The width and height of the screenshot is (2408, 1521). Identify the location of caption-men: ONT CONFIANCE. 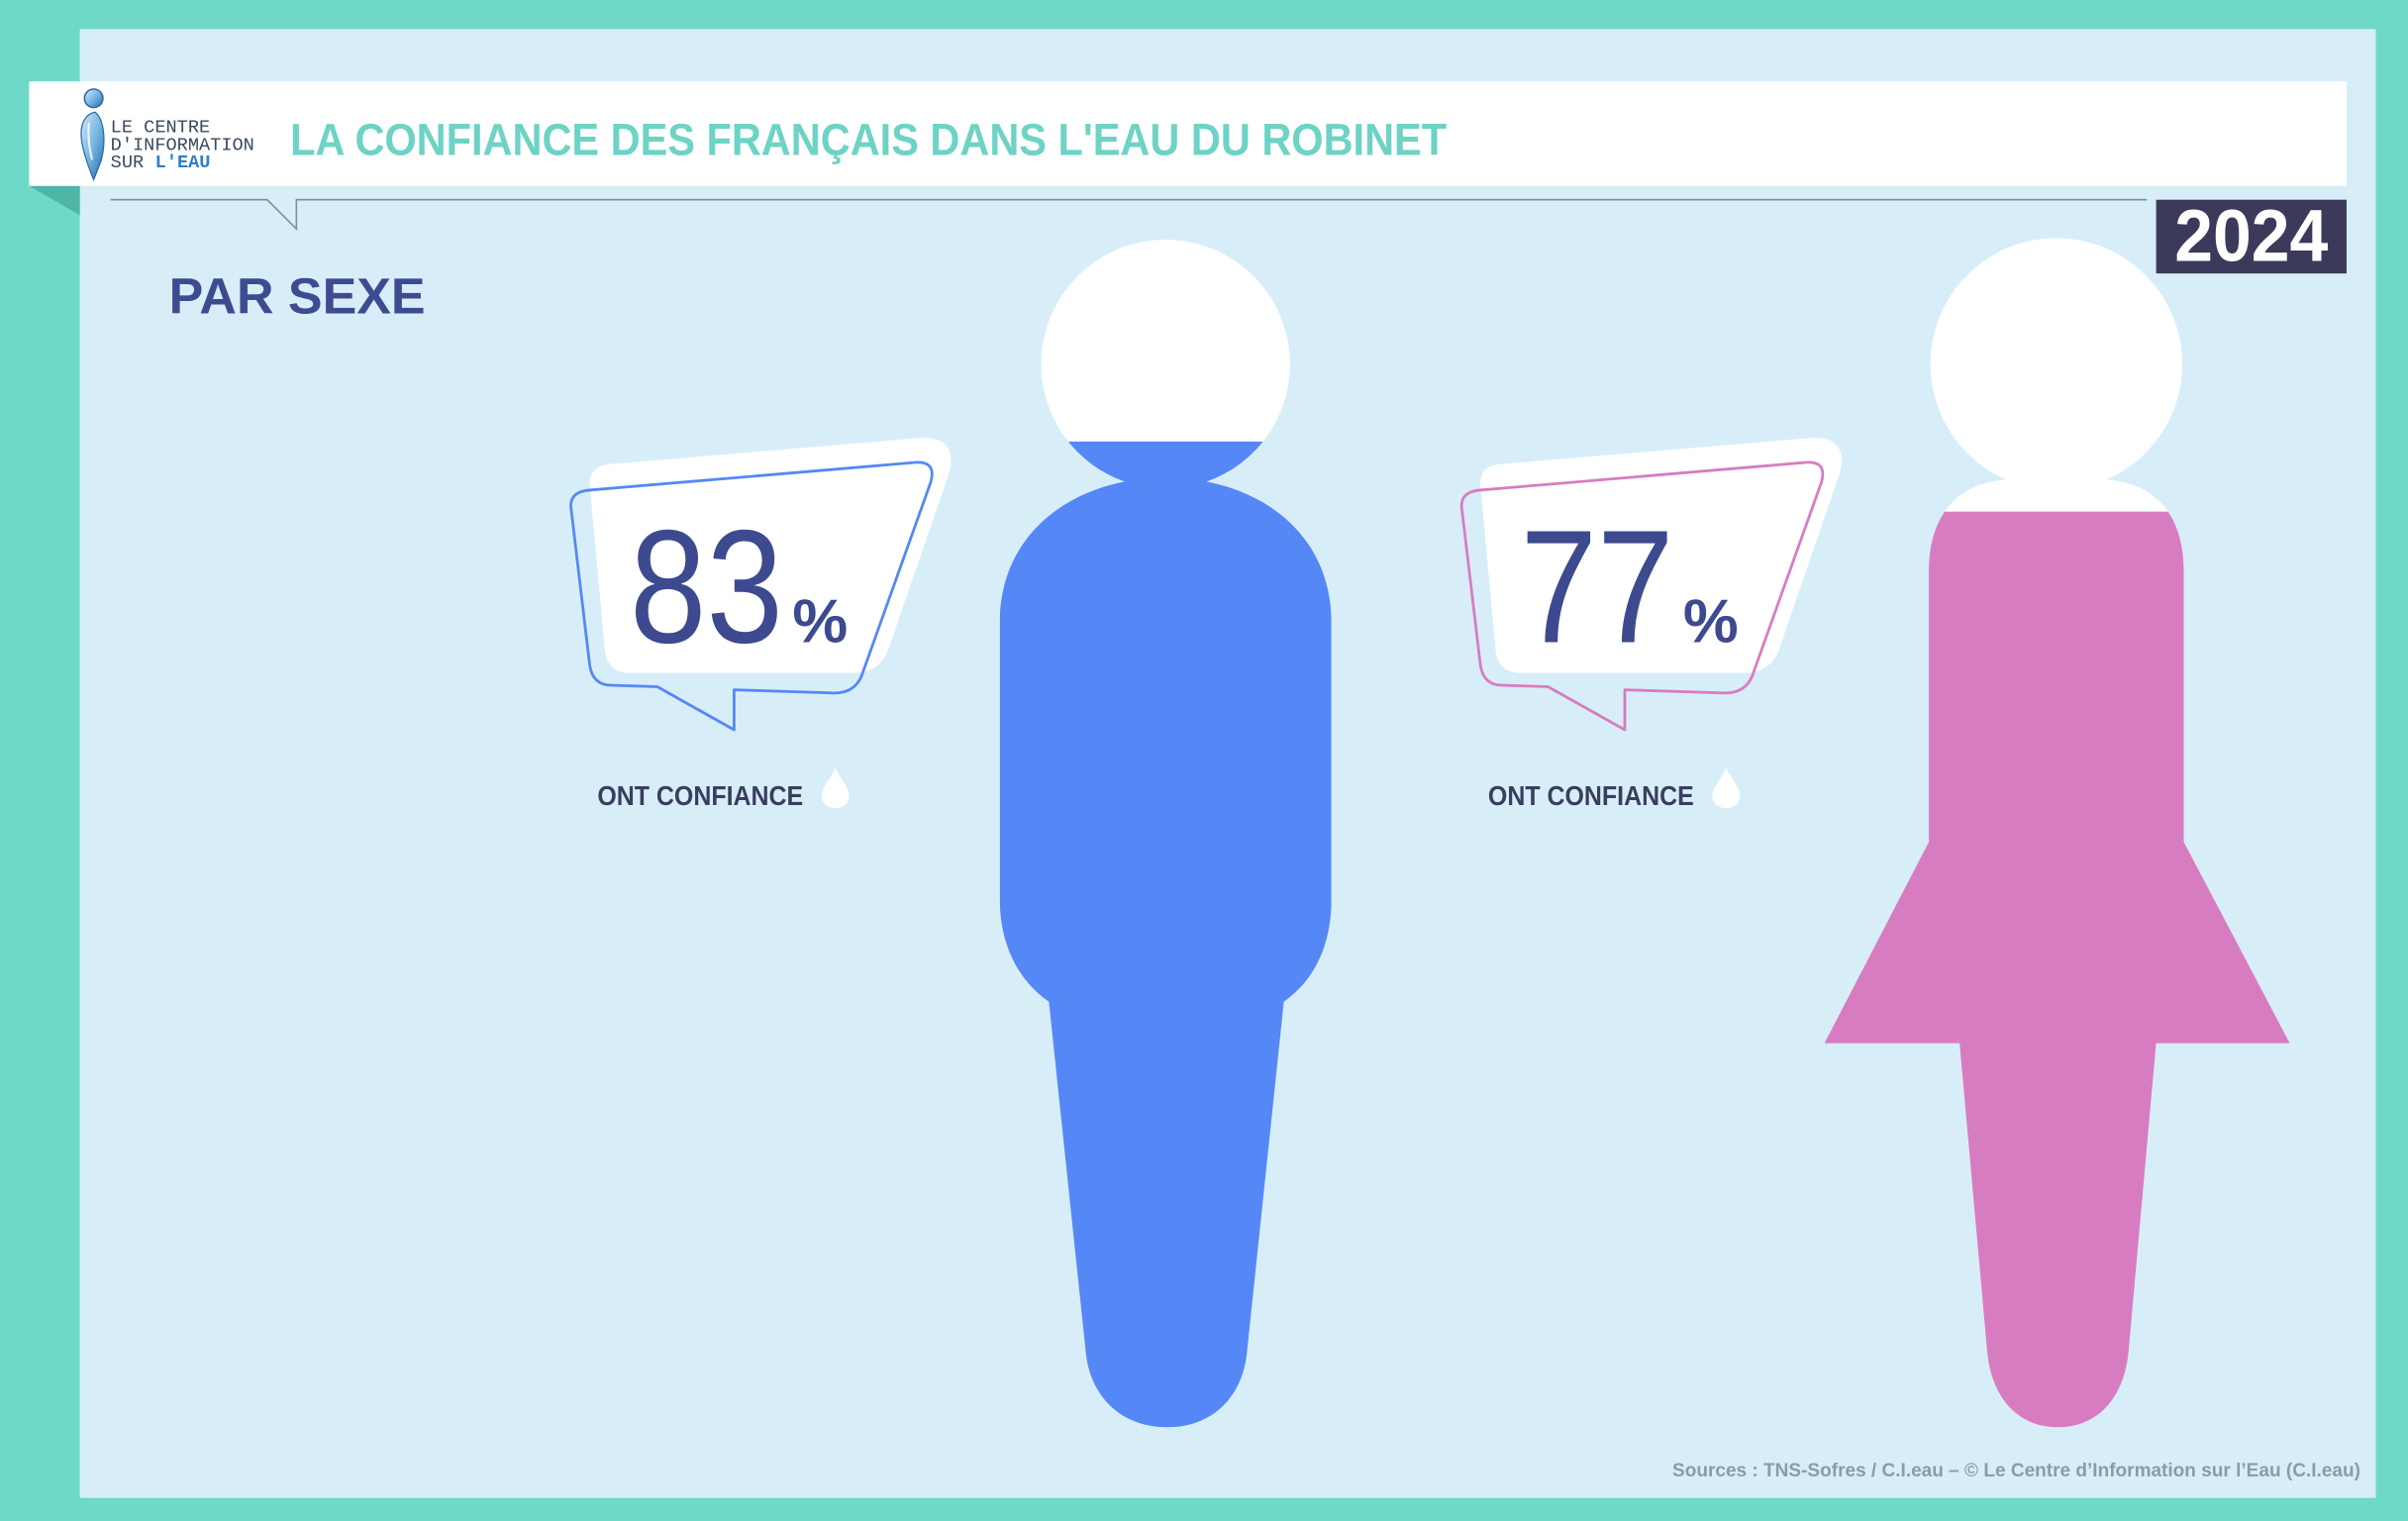
(700, 796).